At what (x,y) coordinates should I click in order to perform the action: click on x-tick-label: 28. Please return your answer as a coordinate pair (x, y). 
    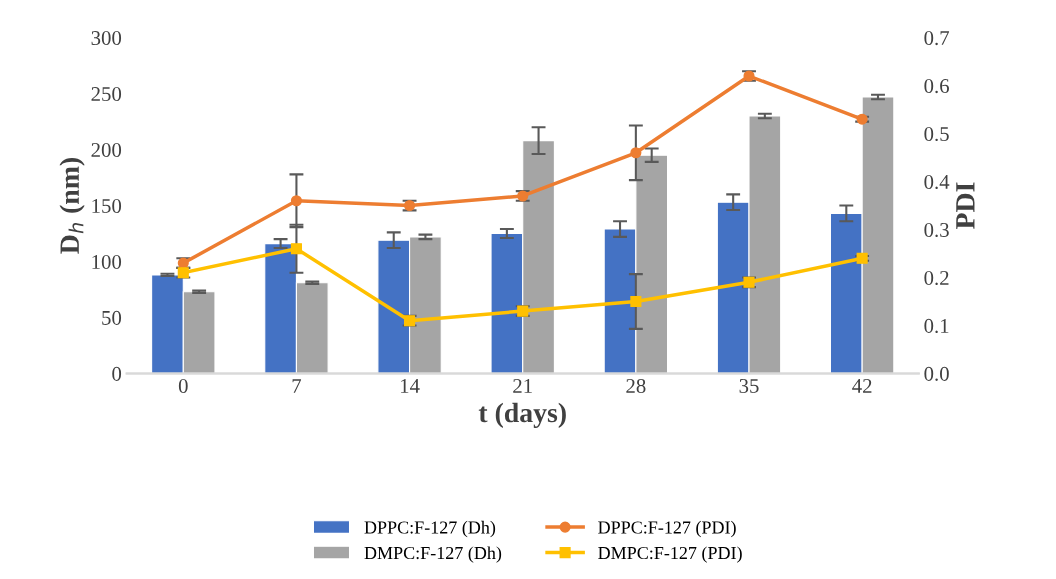
    Looking at the image, I should click on (636, 385).